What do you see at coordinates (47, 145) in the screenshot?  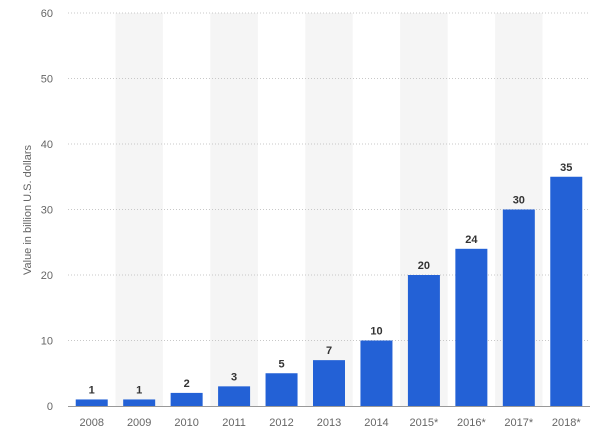 I see `y-tick-label: 40` at bounding box center [47, 145].